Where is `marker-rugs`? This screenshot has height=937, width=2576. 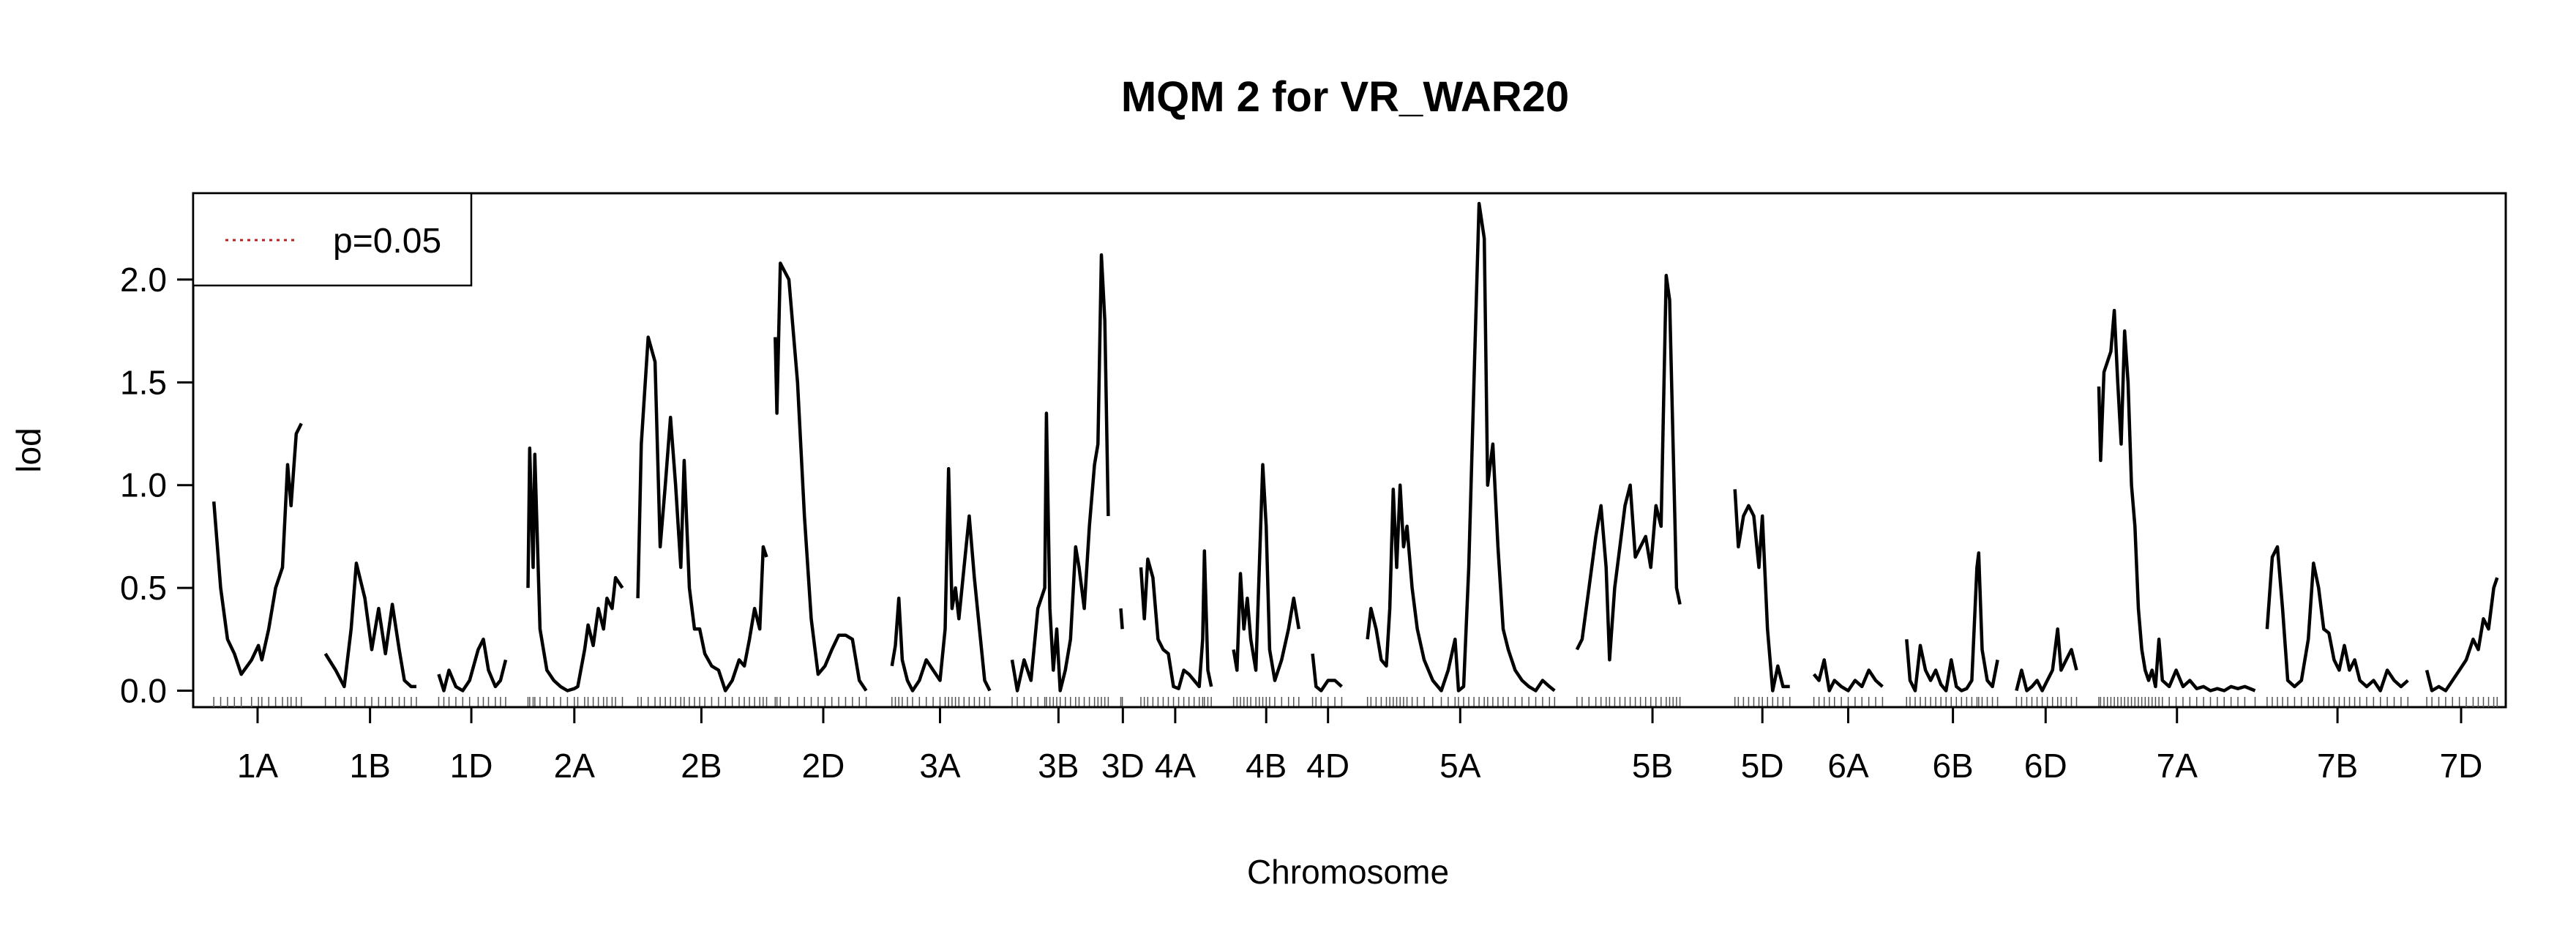 marker-rugs is located at coordinates (1355, 702).